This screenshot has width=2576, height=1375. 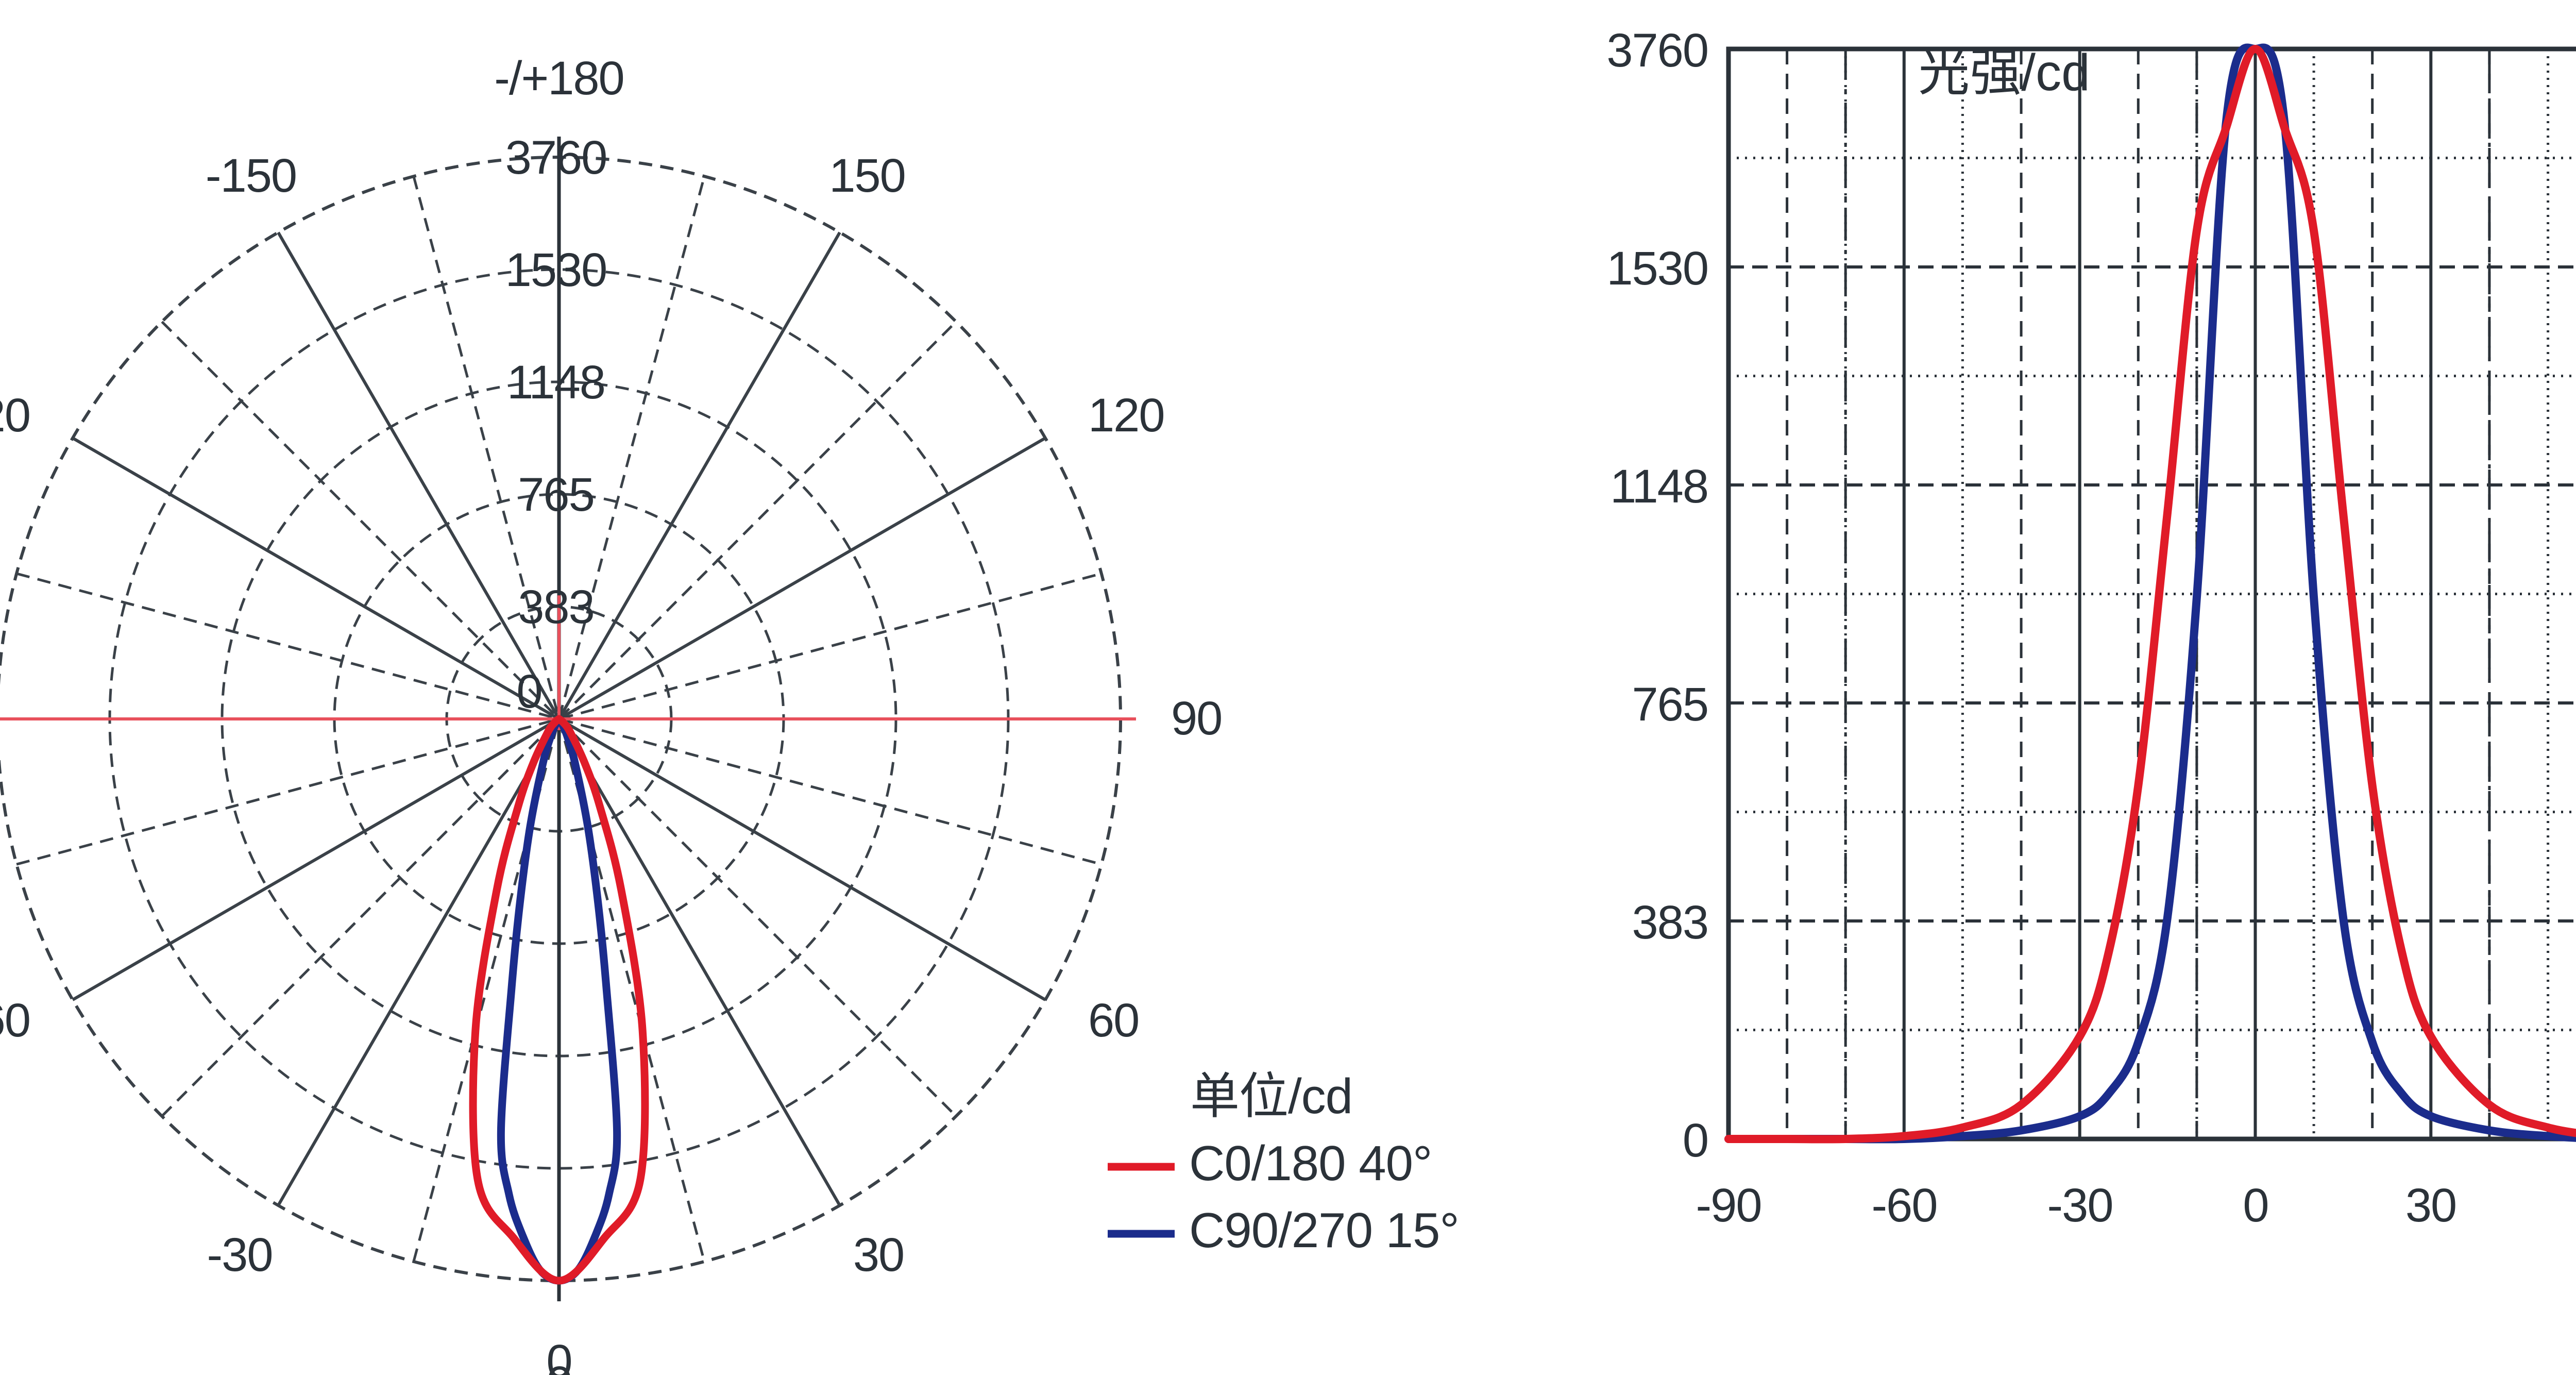 What do you see at coordinates (556, 157) in the screenshot?
I see `polar-radial-label: 3760` at bounding box center [556, 157].